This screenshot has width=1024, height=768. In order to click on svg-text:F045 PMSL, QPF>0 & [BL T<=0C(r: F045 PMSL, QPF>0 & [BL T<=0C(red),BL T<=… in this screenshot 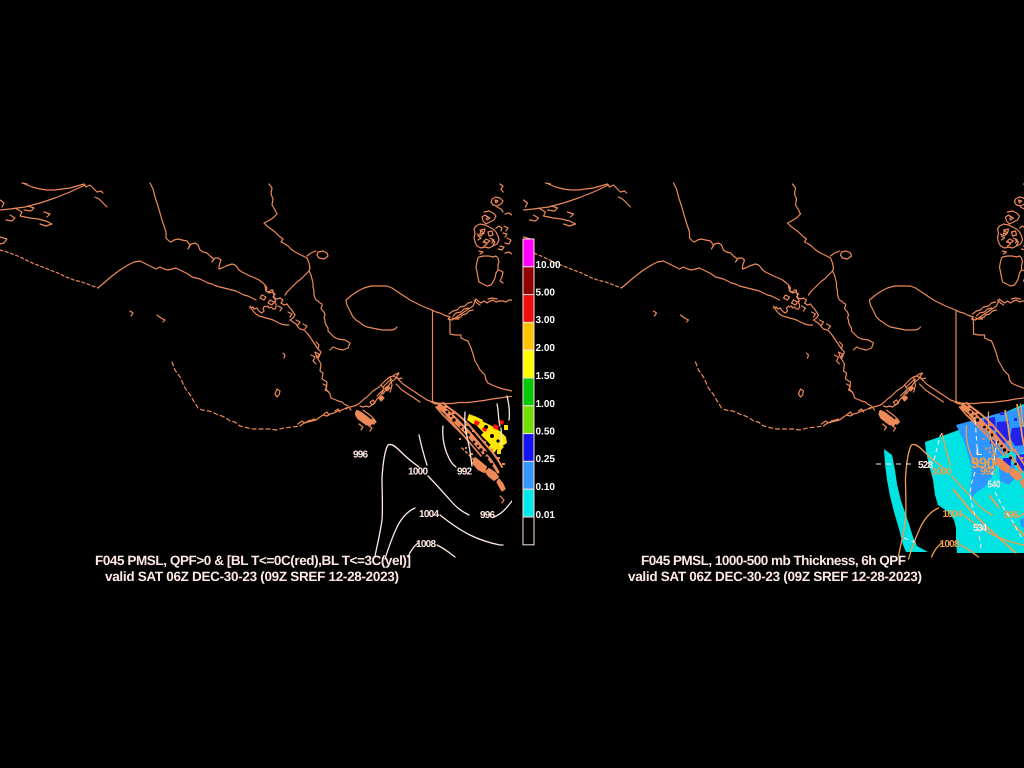, I will do `click(253, 560)`.